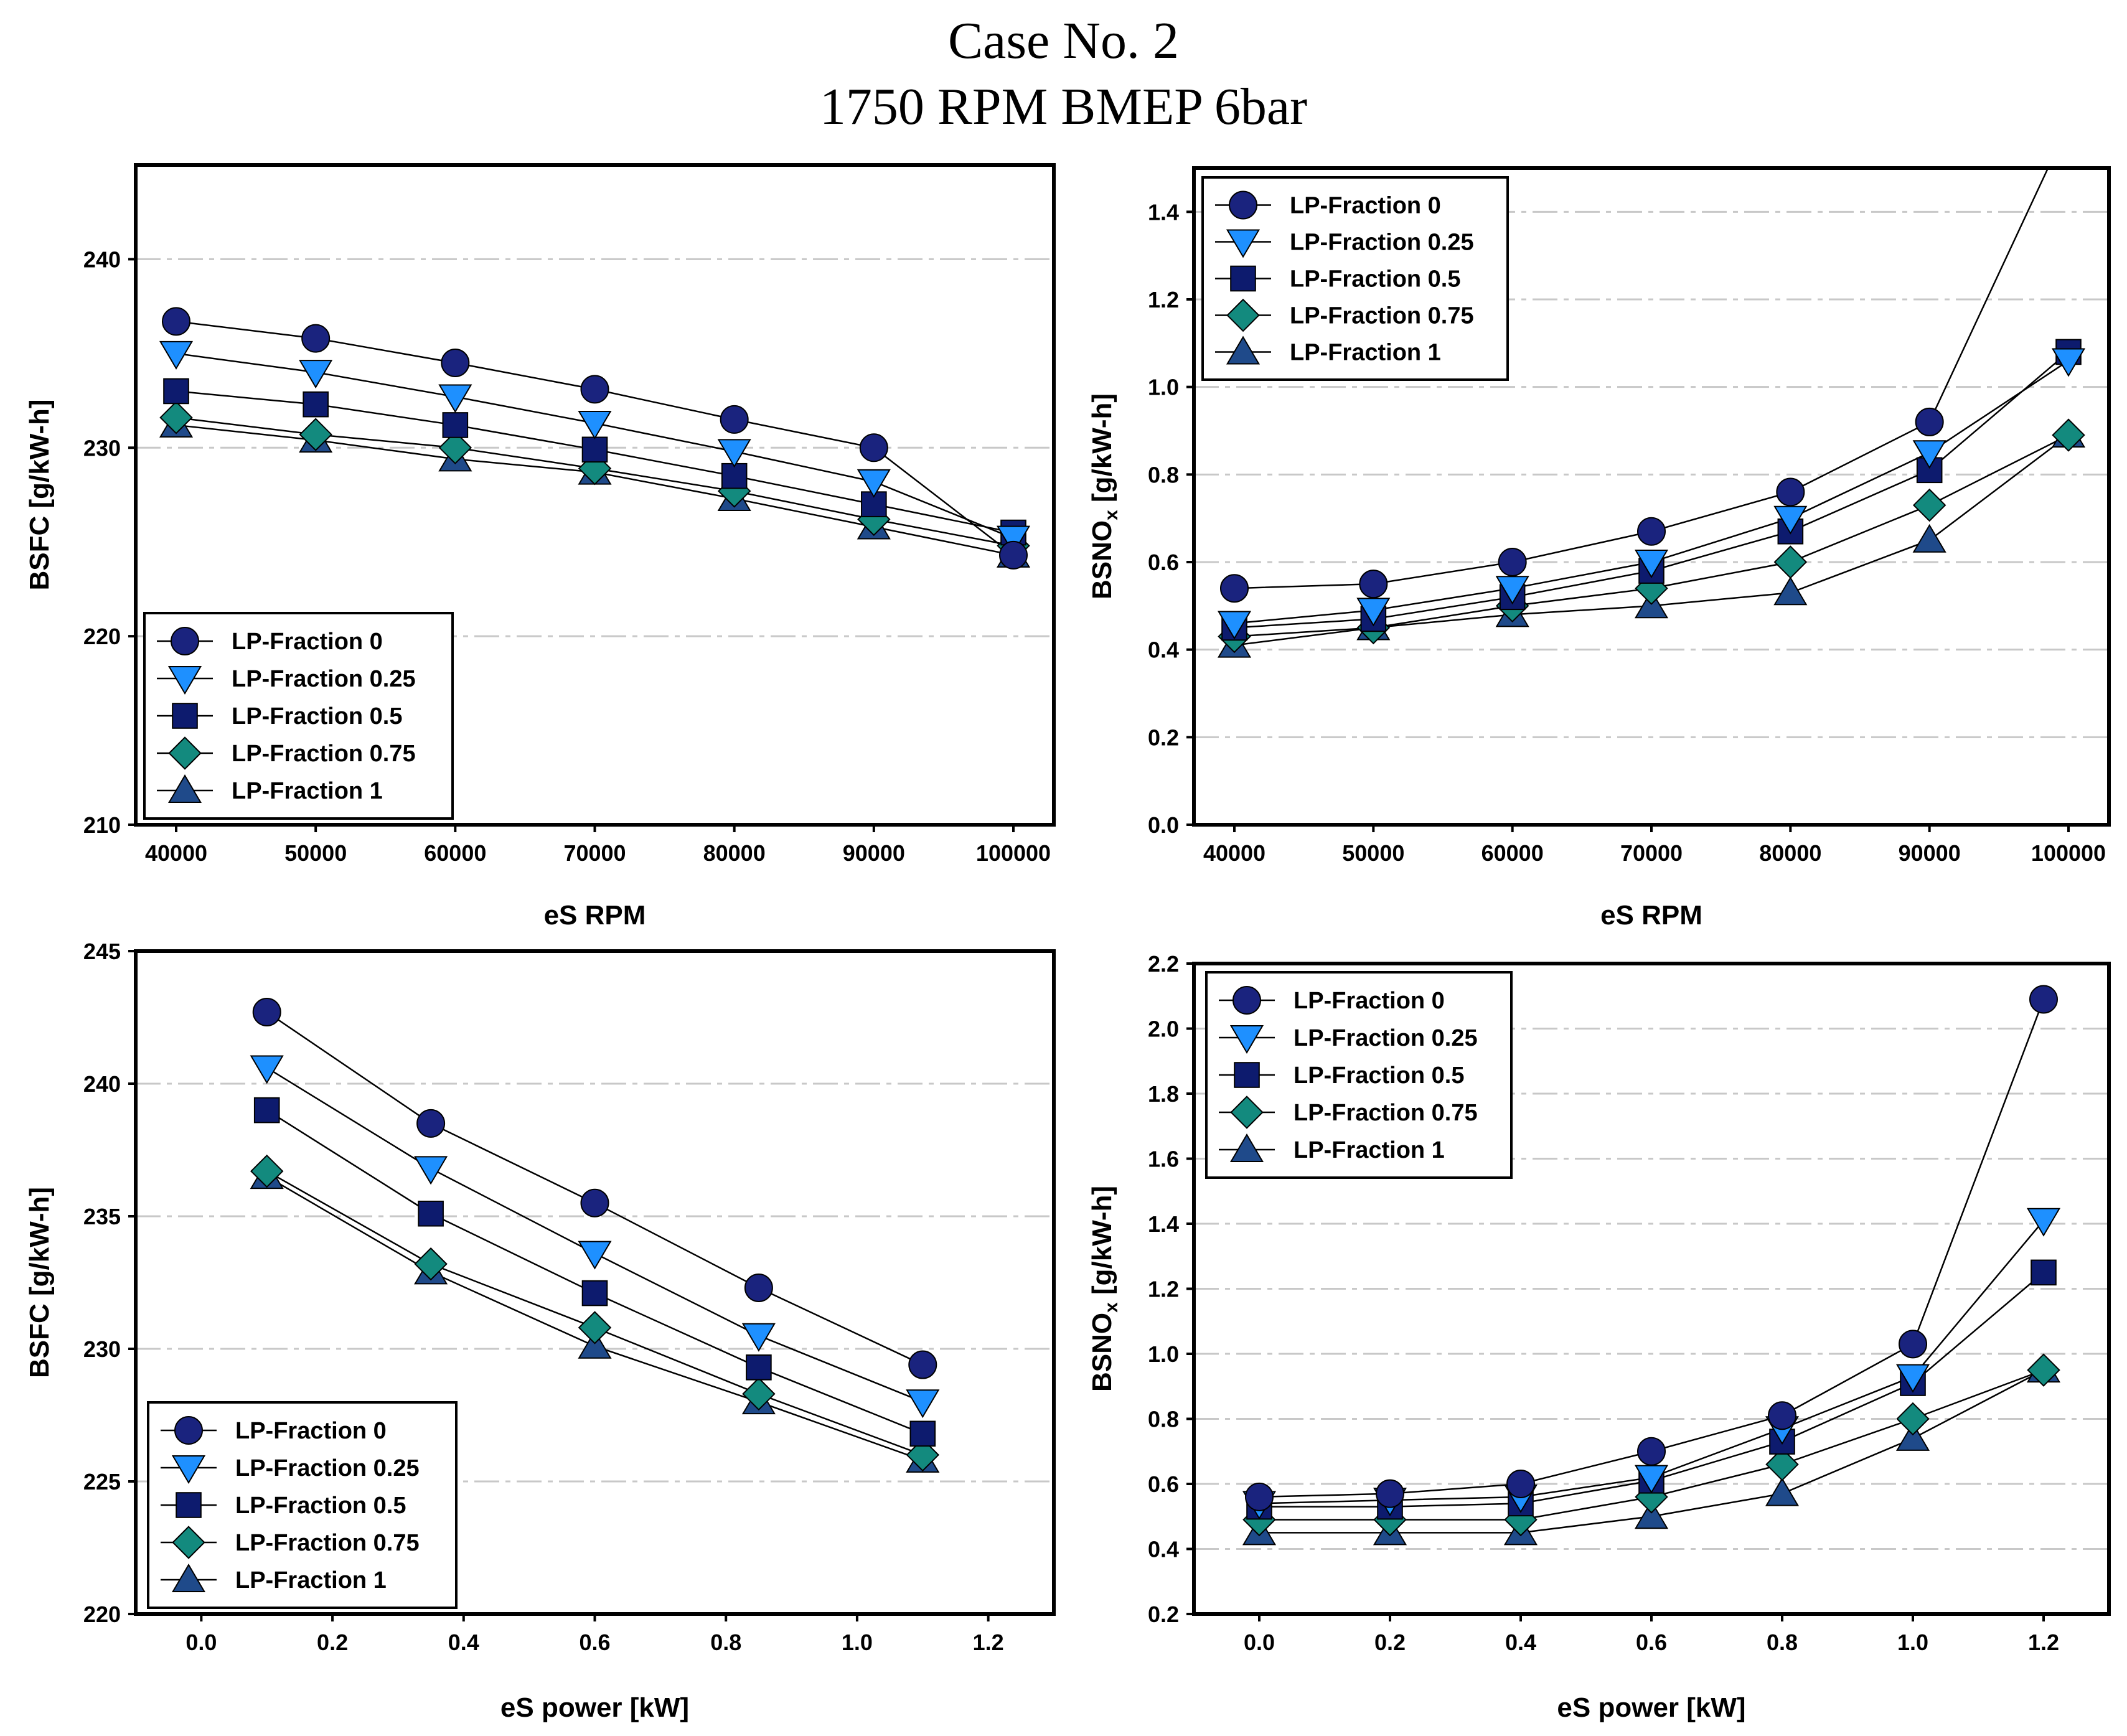 The height and width of the screenshot is (1736, 2127). Describe the element at coordinates (1163, 1289) in the screenshot. I see `y-tick-label: 1.2` at that location.